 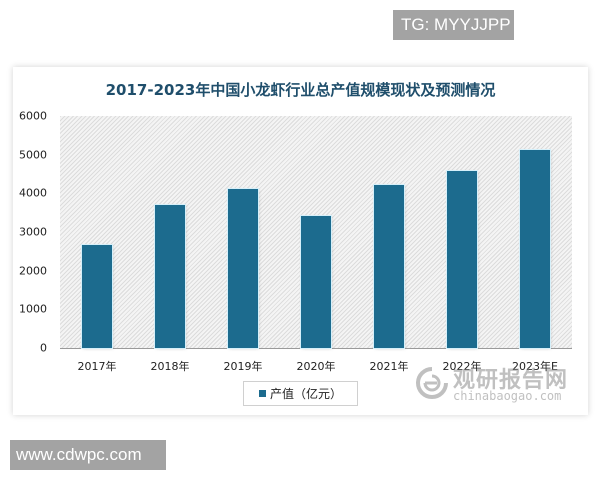 What do you see at coordinates (243, 366) in the screenshot?
I see `x-tick-label: 2019年` at bounding box center [243, 366].